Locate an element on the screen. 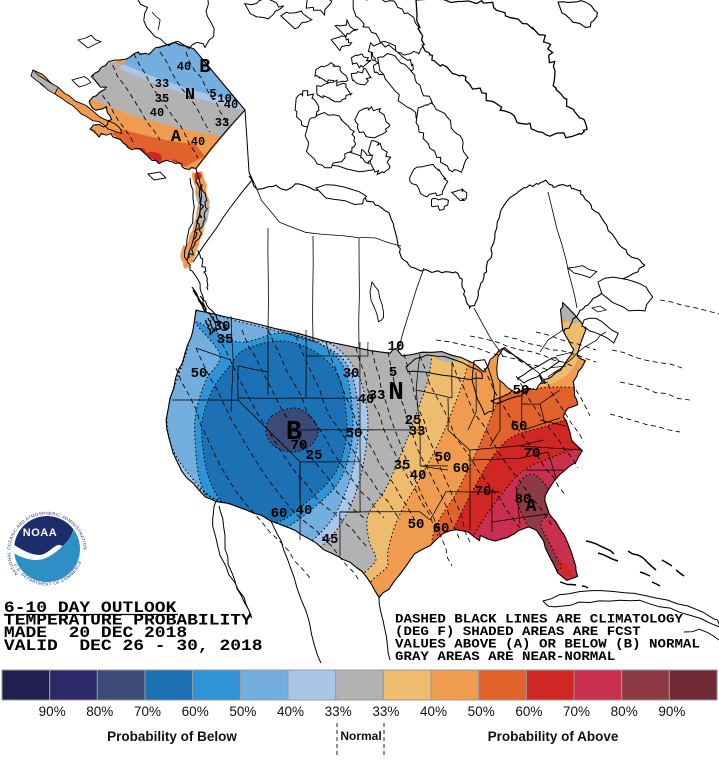 The image size is (719, 760). svg-text: Probability of Below is located at coordinates (172, 736).